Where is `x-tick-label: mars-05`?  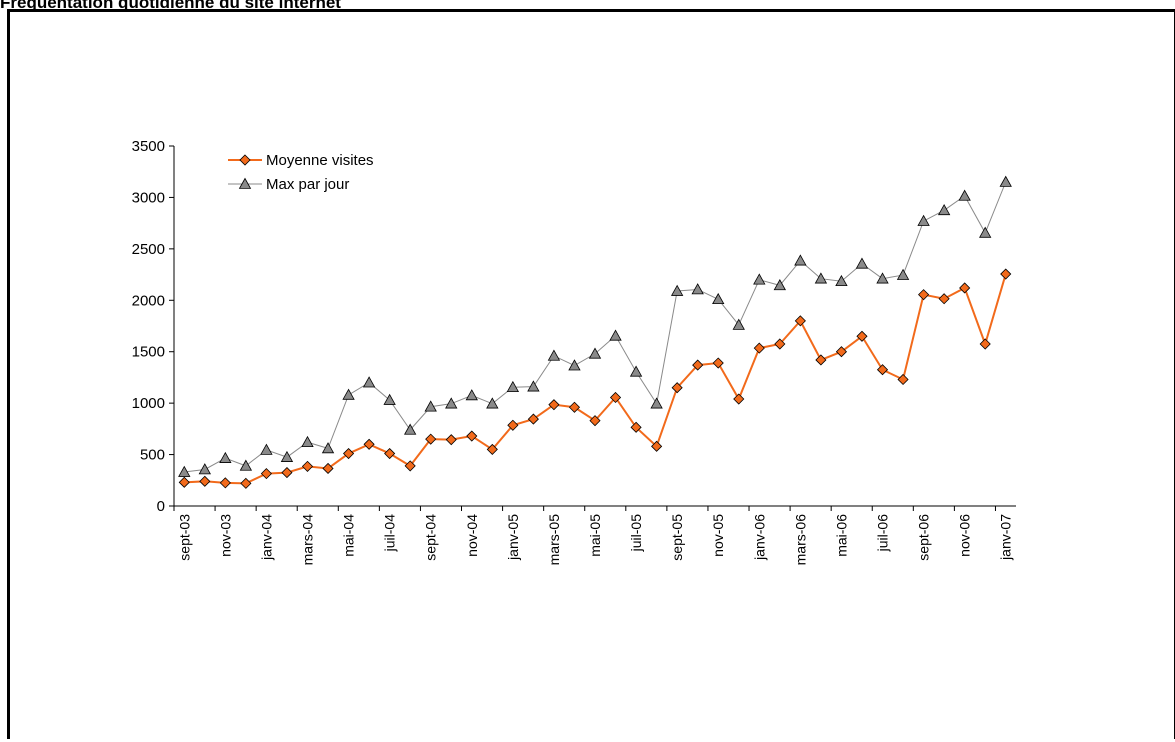 x-tick-label: mars-05 is located at coordinates (554, 540).